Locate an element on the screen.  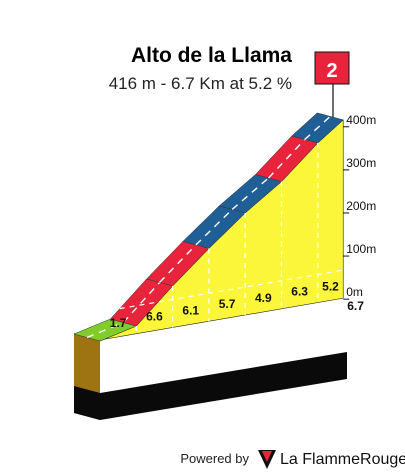
y-tick-label: 200m is located at coordinates (361, 206).